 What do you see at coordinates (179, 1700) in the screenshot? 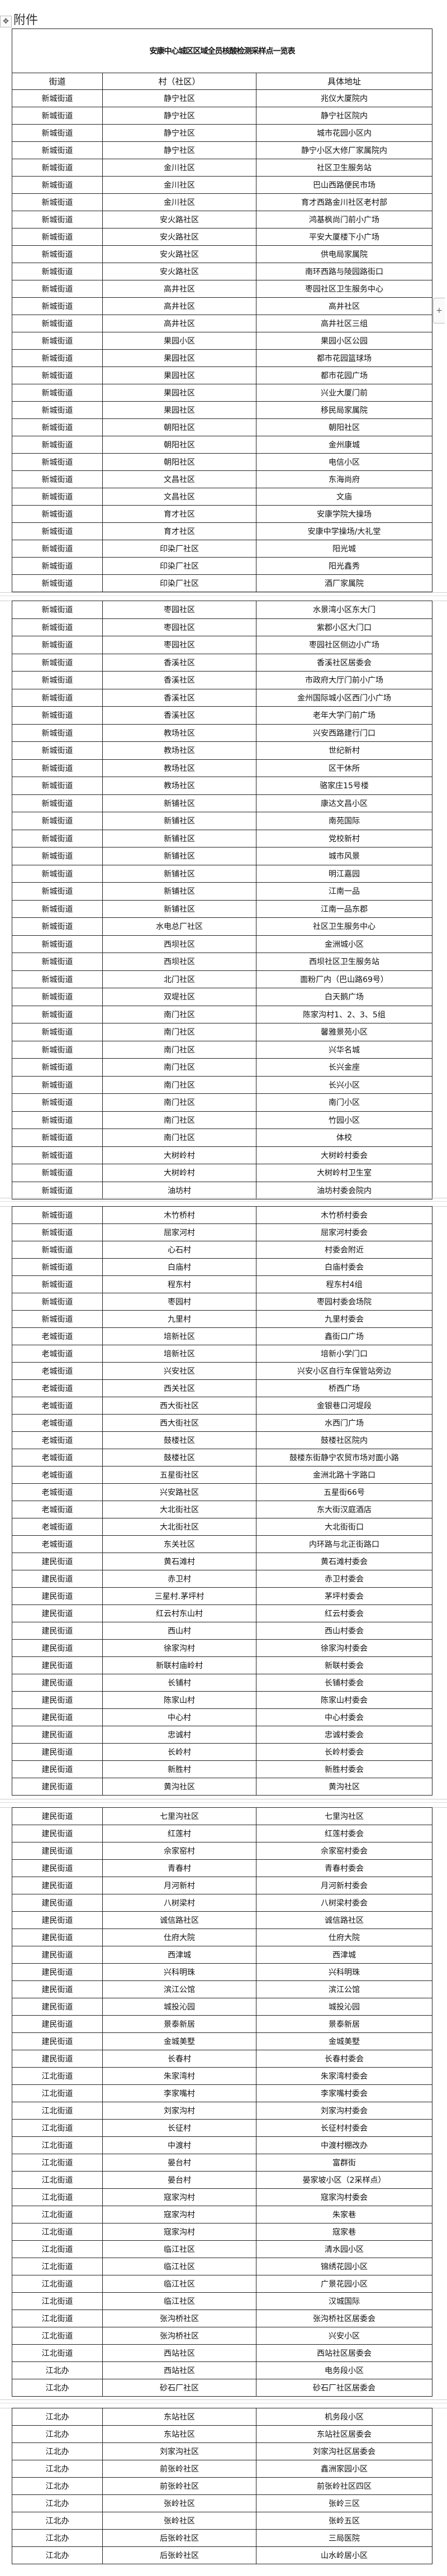
I see `cell-village: 陈家山村` at bounding box center [179, 1700].